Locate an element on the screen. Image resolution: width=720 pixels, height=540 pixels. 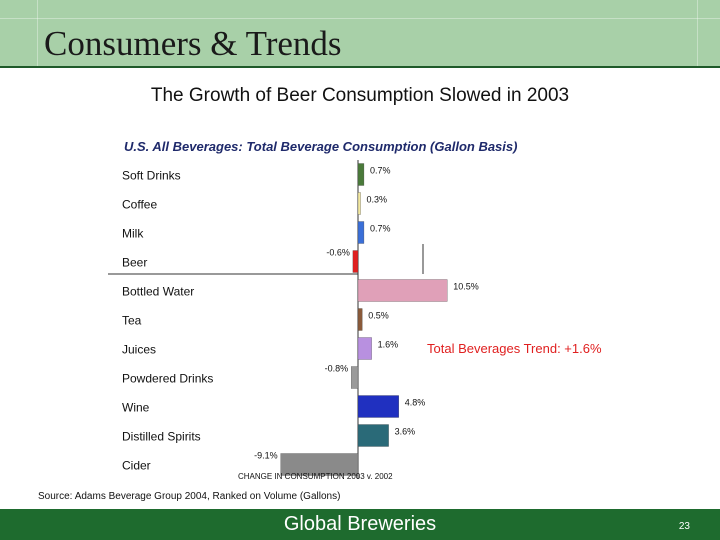
category-label: Soft Drinks is located at coordinates (151, 176).